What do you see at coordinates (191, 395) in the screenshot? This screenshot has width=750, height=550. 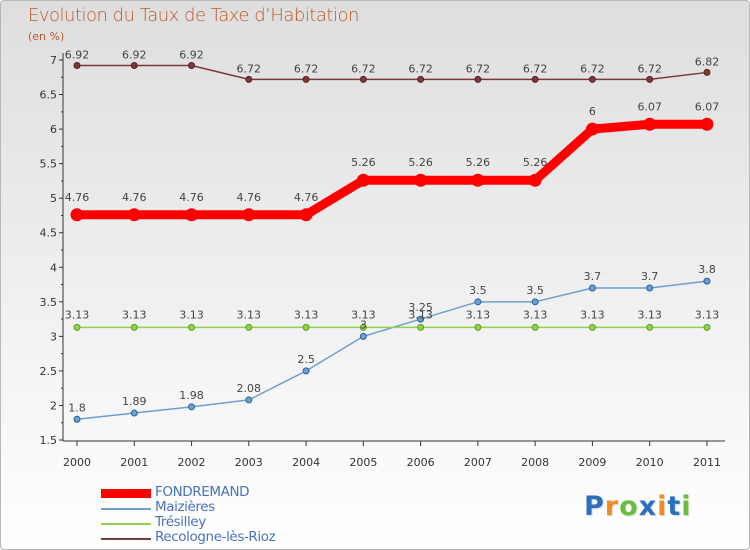 I see `data-label-maizi-res: 1.98` at bounding box center [191, 395].